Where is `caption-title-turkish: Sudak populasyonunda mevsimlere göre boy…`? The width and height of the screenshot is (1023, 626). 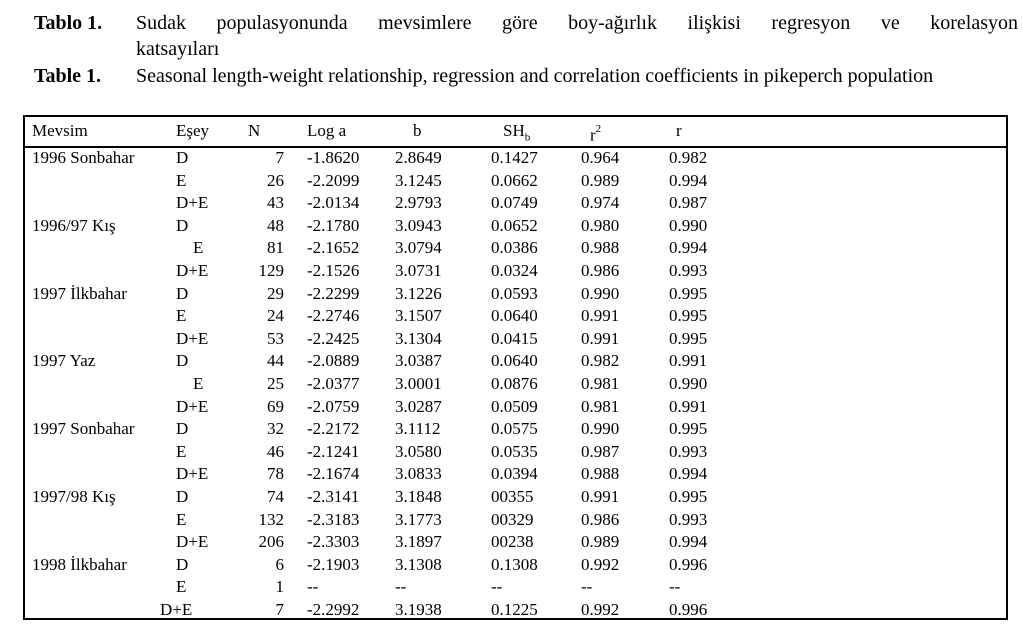
caption-title-turkish: Sudak populasyonunda mevsimlere göre boy… is located at coordinates (577, 23).